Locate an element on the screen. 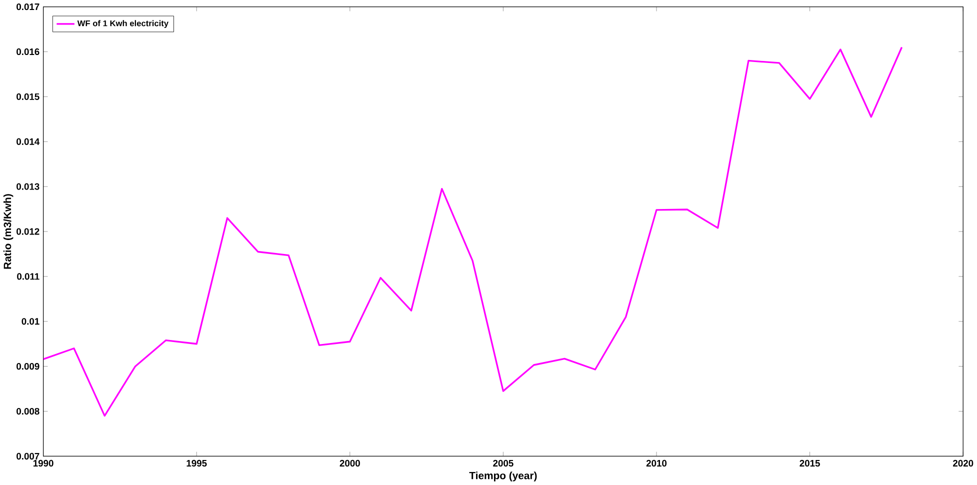 This screenshot has height=485, width=977. y-tick-label: 0.012 is located at coordinates (28, 231).